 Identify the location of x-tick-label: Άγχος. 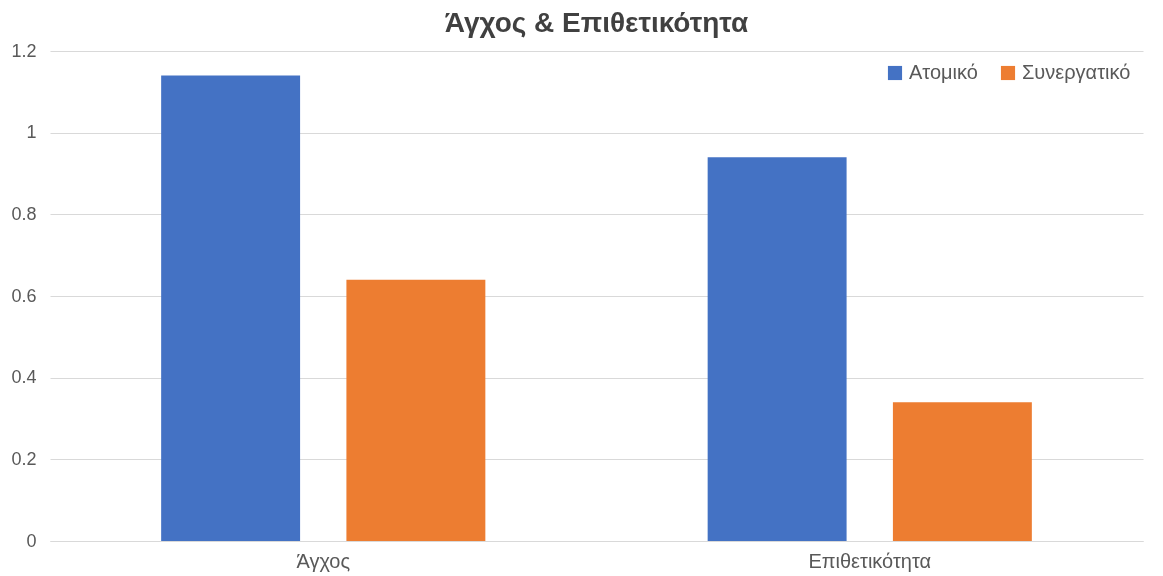
(323, 560).